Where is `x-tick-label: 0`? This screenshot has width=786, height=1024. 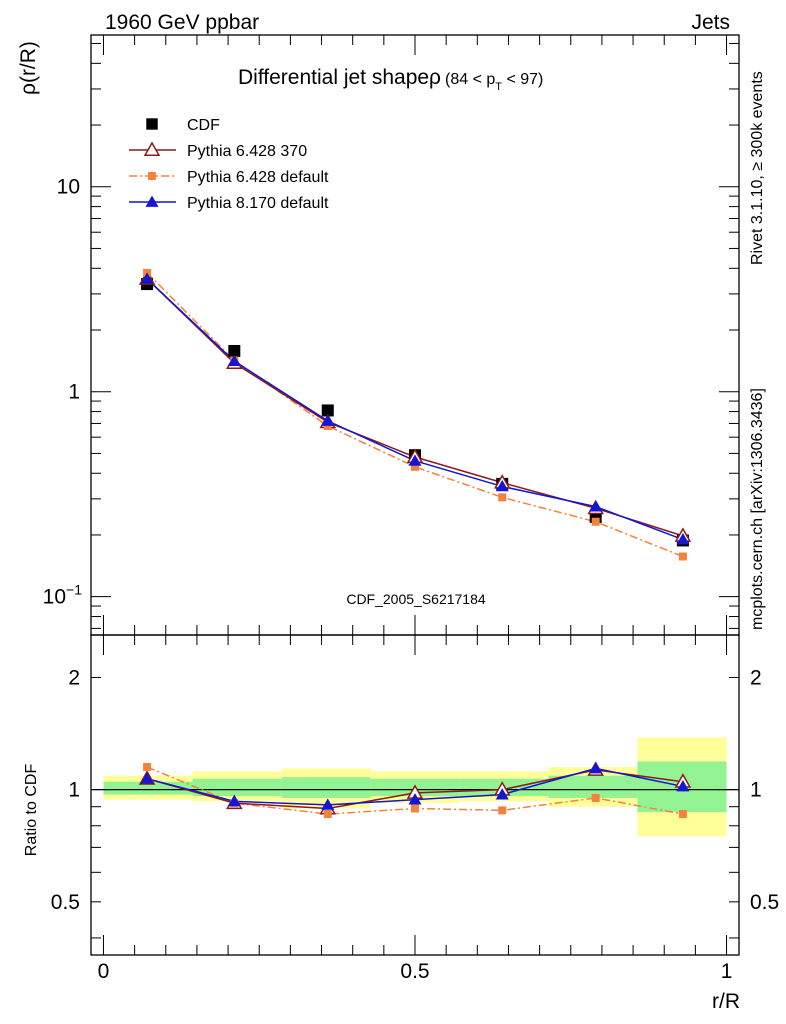 x-tick-label: 0 is located at coordinates (104, 971).